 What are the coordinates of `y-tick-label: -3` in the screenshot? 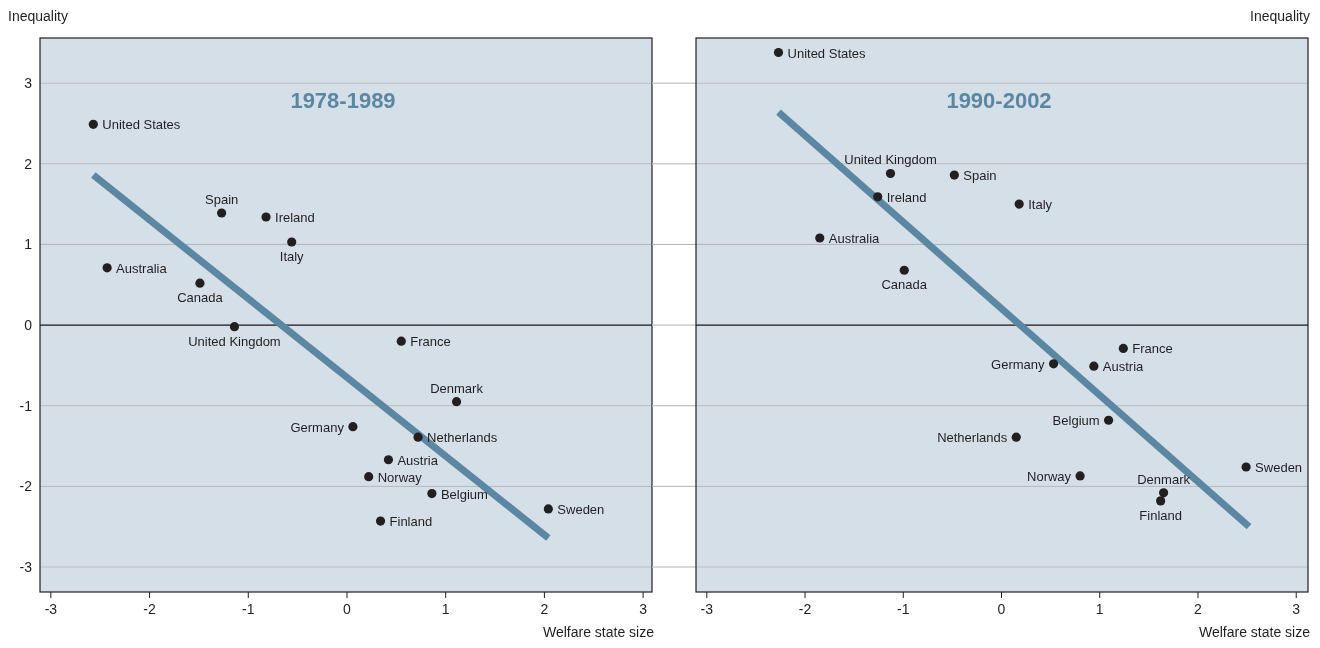 It's located at (26, 567).